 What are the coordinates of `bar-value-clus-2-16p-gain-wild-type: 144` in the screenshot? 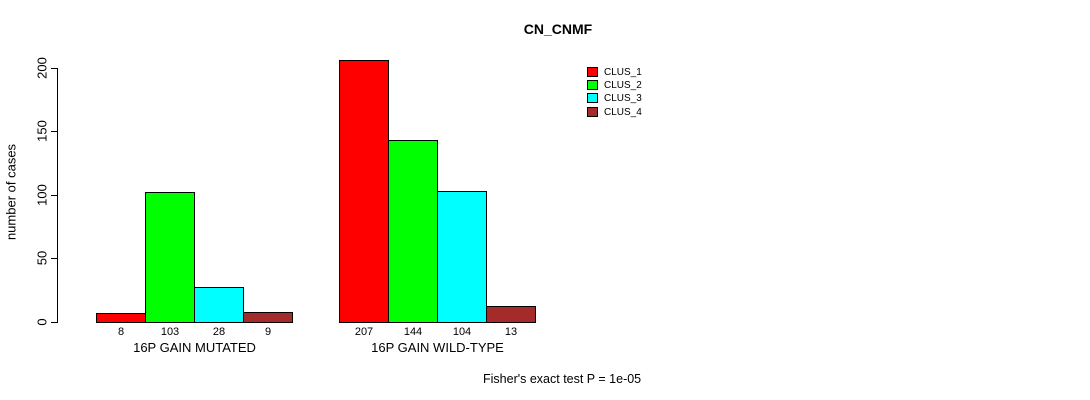 It's located at (413, 332).